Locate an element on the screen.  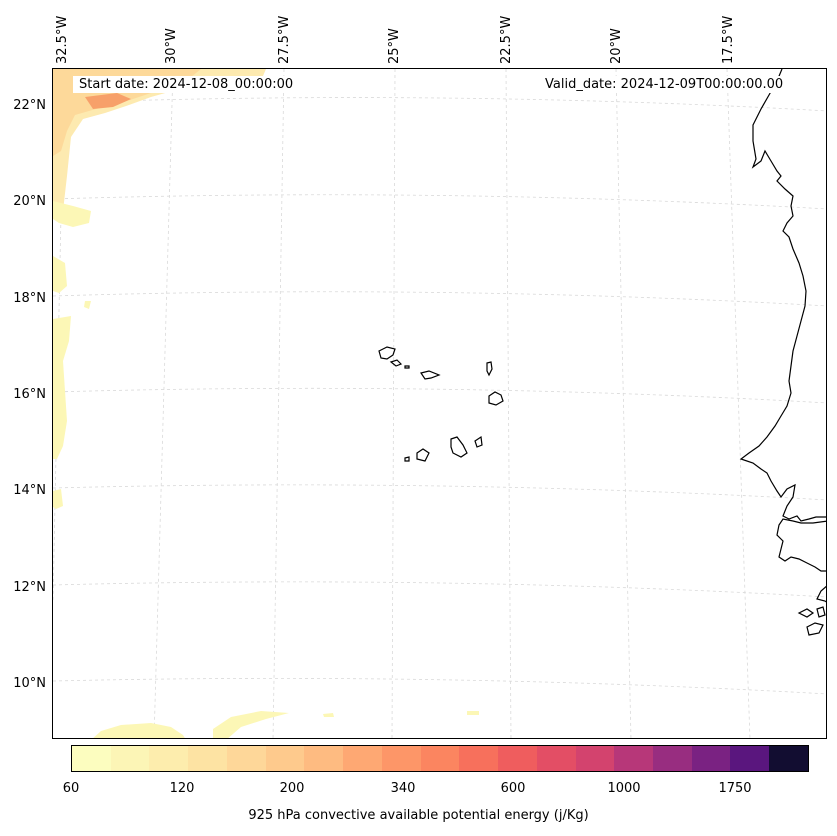
colorbar-tick-120: 120 is located at coordinates (182, 788).